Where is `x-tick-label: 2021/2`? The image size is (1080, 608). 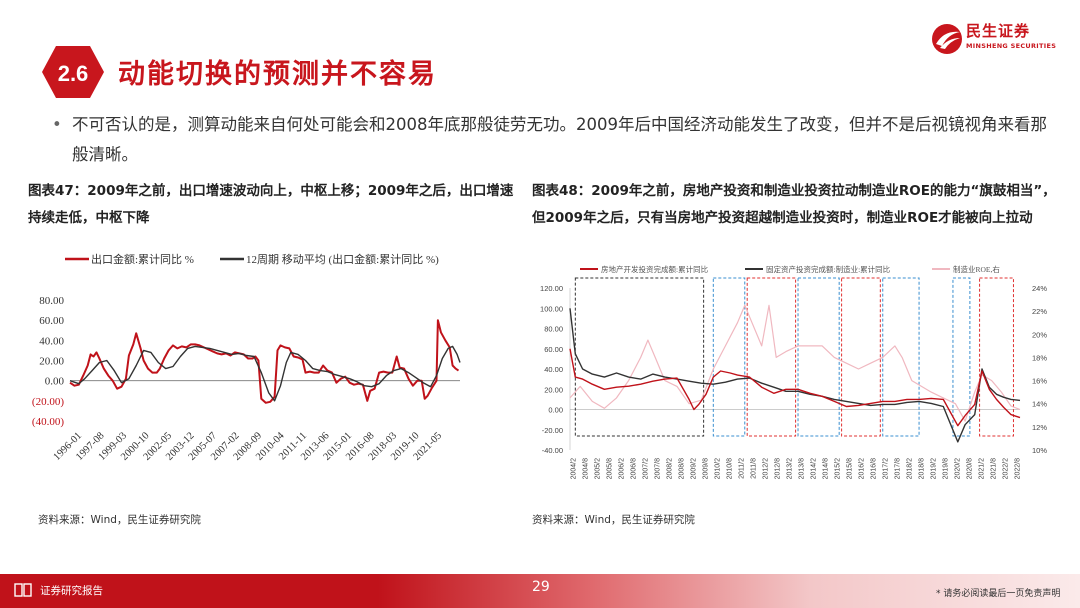 x-tick-label: 2021/2 is located at coordinates (982, 469).